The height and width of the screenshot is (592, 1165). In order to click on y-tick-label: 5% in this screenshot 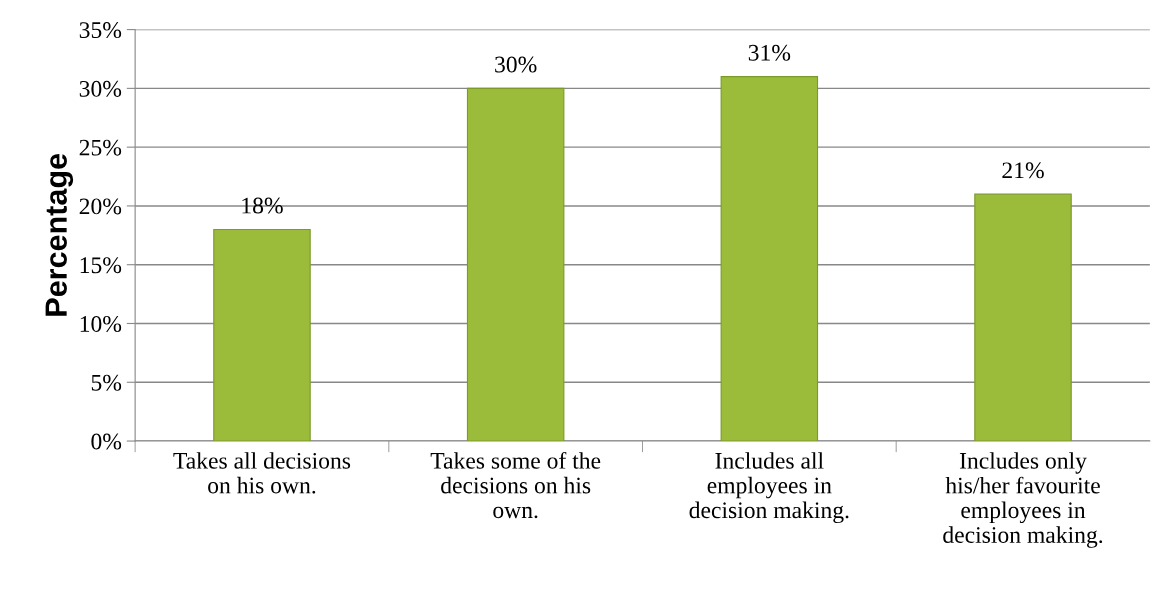, I will do `click(106, 382)`.